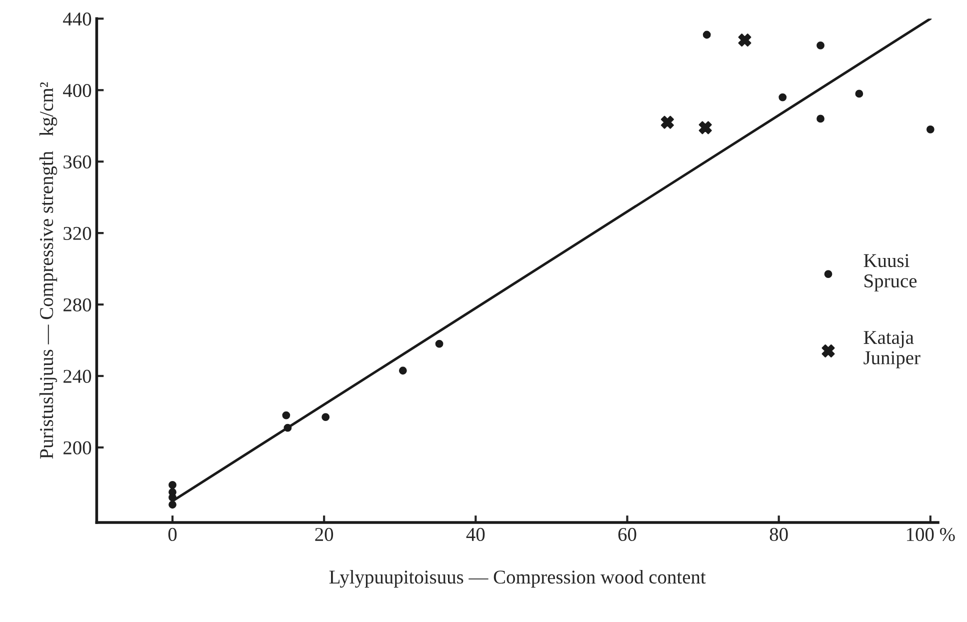 This screenshot has width=967, height=622. I want to click on legend-label: Kuusi Spruce, so click(890, 273).